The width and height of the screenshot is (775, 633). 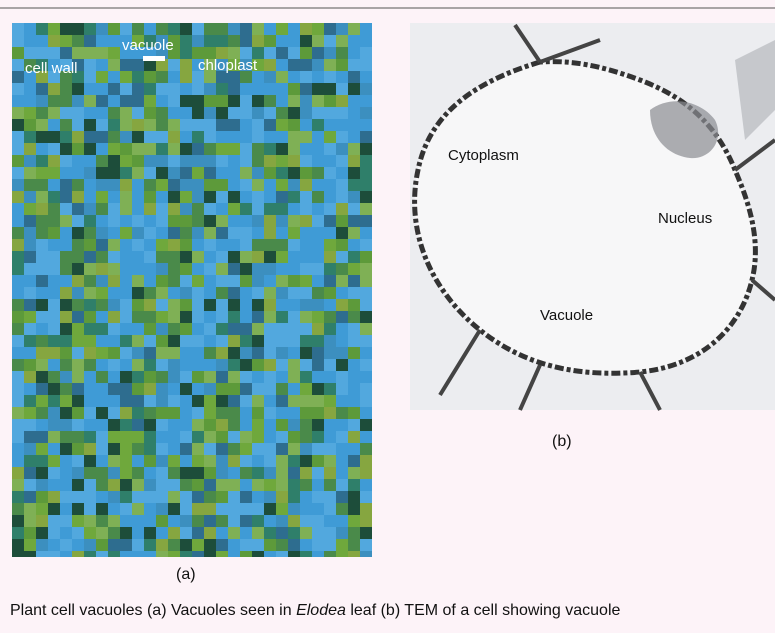 I want to click on panel-tag: (a), so click(x=186, y=574).